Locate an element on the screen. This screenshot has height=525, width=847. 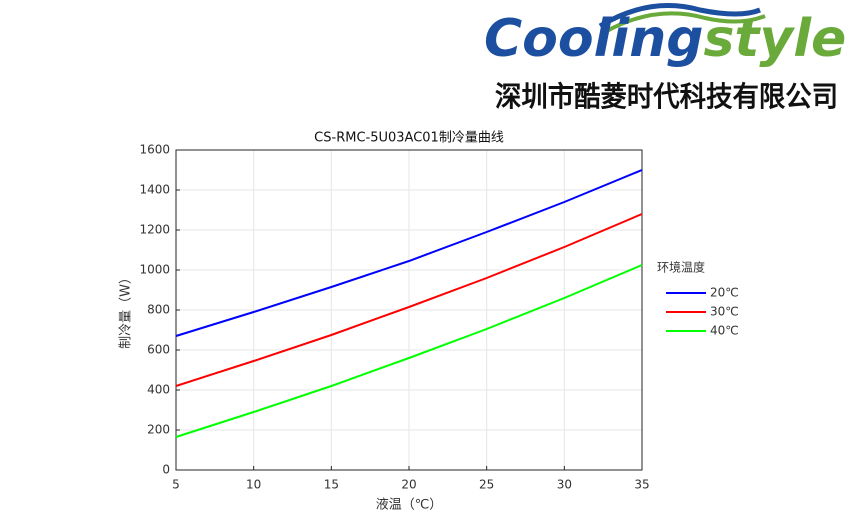
legend-label: 30℃ is located at coordinates (724, 312).